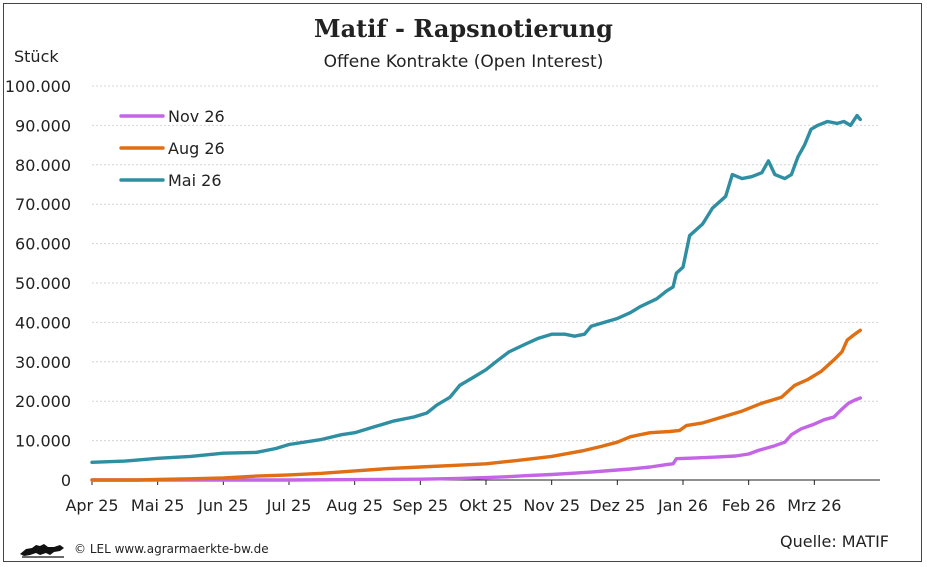  I want to click on source-label: Quelle: MATIF, so click(834, 541).